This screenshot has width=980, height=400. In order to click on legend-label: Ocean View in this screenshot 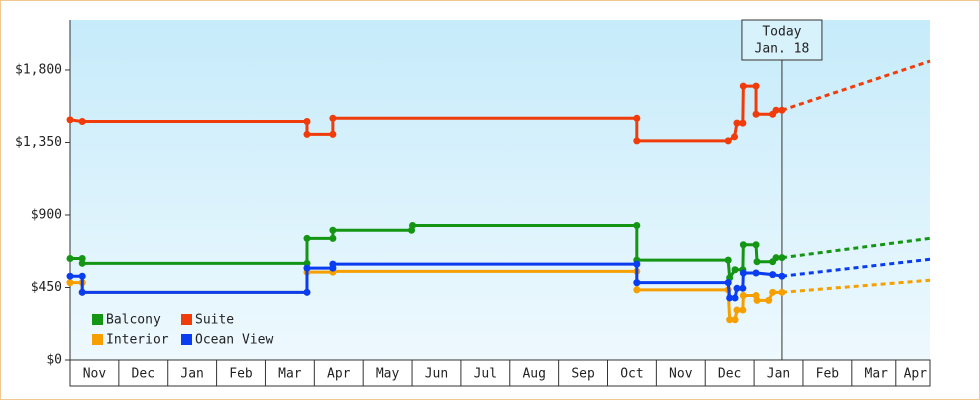, I will do `click(234, 340)`.